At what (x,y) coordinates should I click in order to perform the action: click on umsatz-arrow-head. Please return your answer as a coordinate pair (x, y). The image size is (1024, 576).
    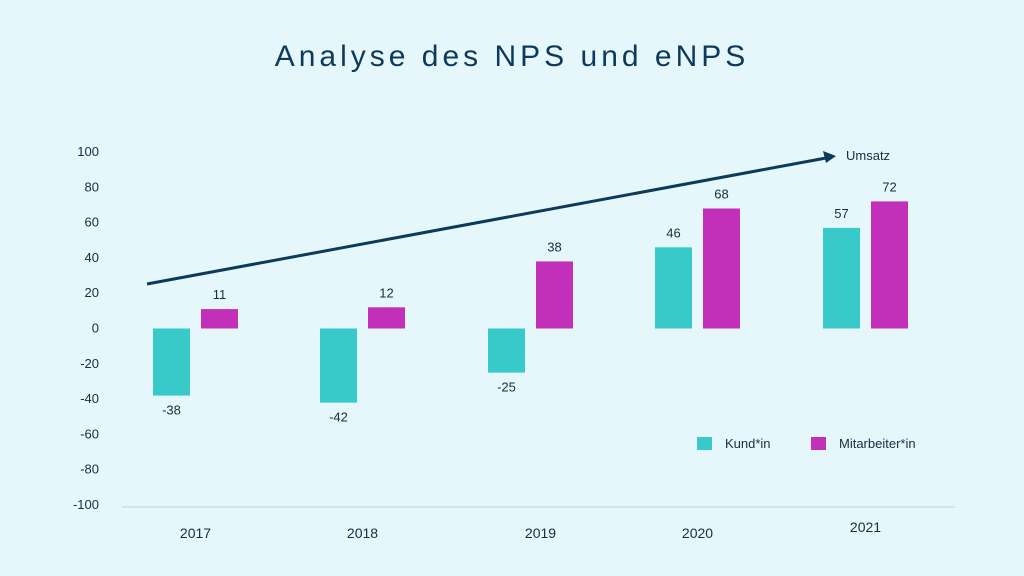
    Looking at the image, I should click on (829, 157).